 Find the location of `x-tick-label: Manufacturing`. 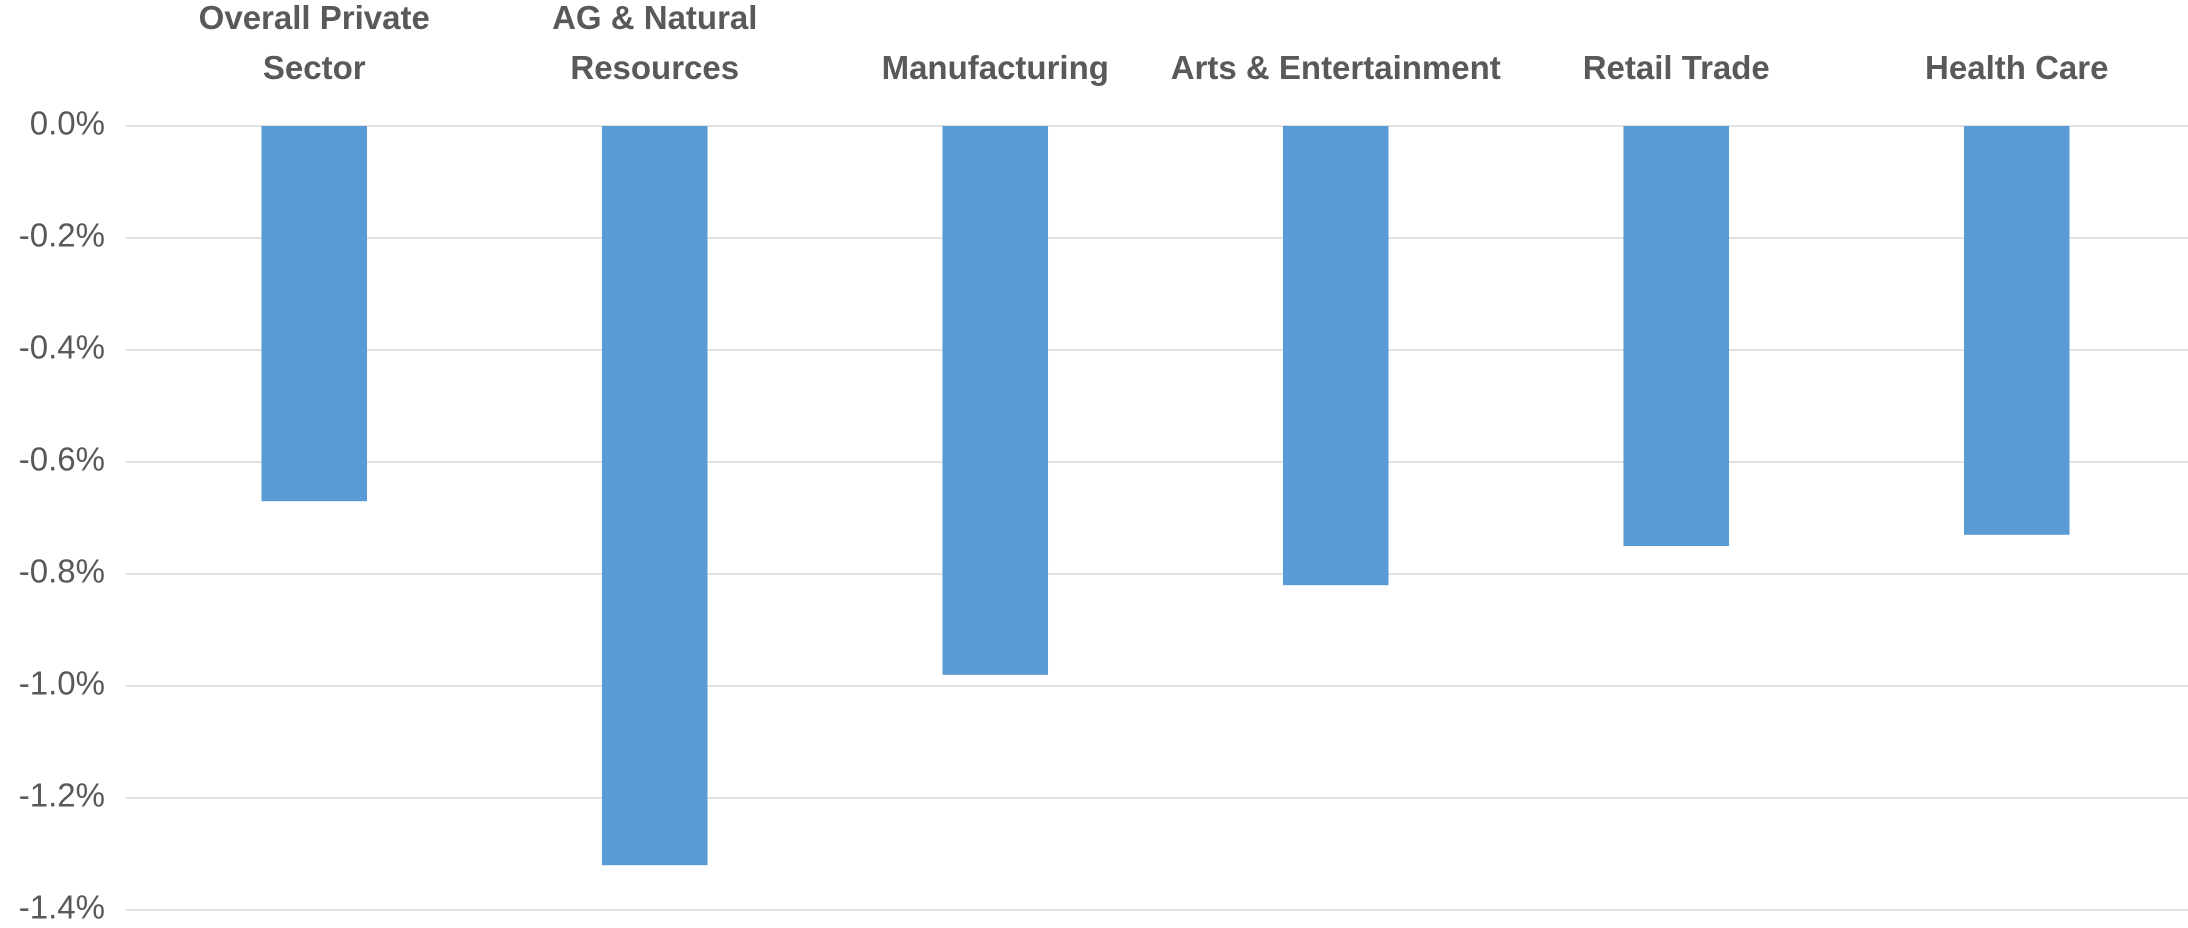

x-tick-label: Manufacturing is located at coordinates (995, 67).